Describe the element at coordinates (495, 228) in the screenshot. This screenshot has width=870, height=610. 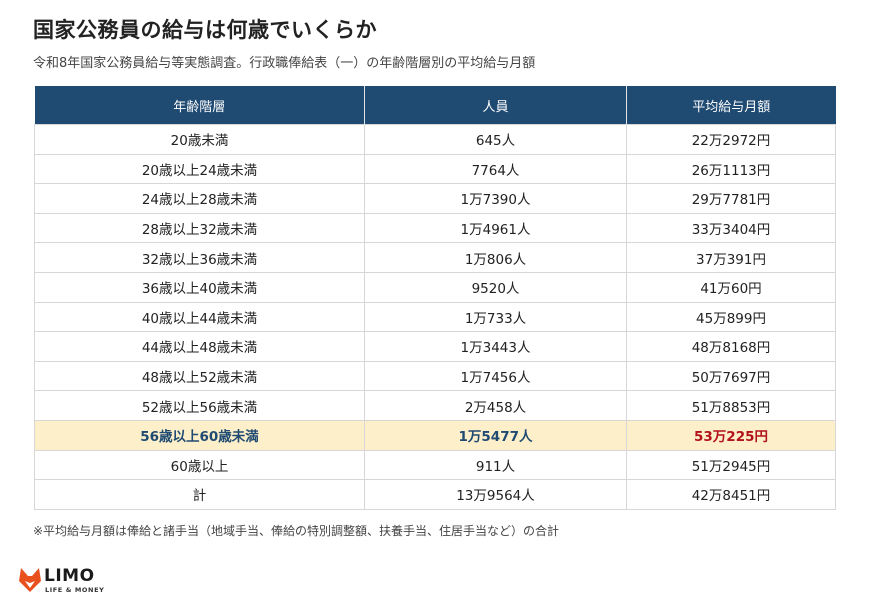
I see `staff-count-cell: 1万4961人` at that location.